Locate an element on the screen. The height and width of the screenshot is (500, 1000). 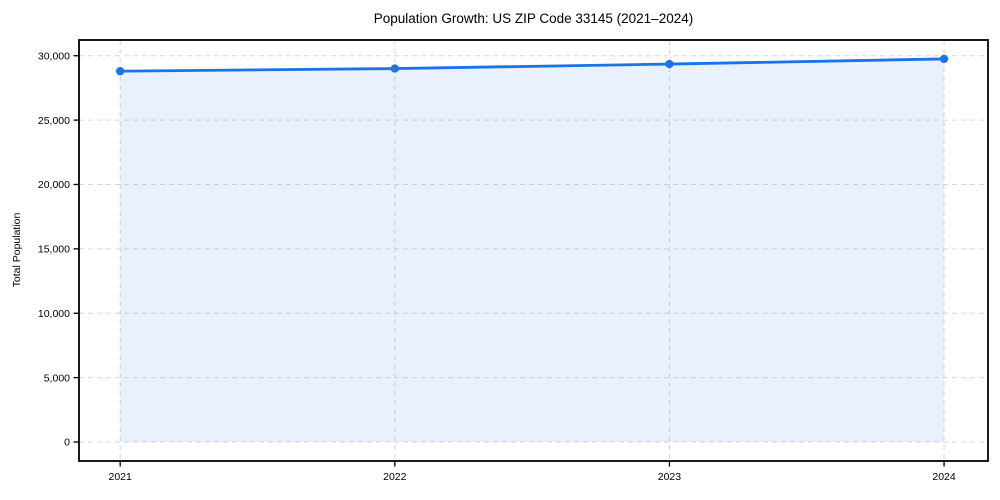
data-point-2024 is located at coordinates (944, 59).